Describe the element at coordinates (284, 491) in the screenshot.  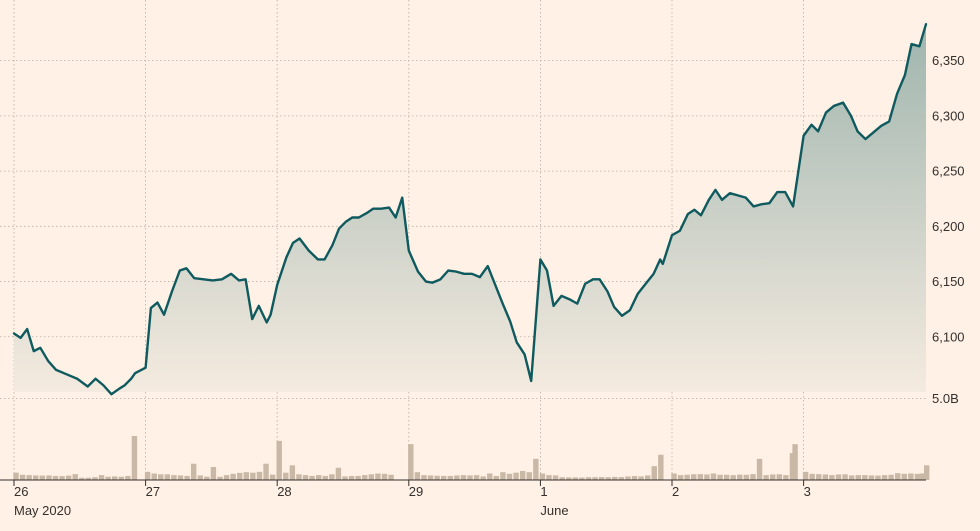
I see `x-tick-label: 28` at that location.